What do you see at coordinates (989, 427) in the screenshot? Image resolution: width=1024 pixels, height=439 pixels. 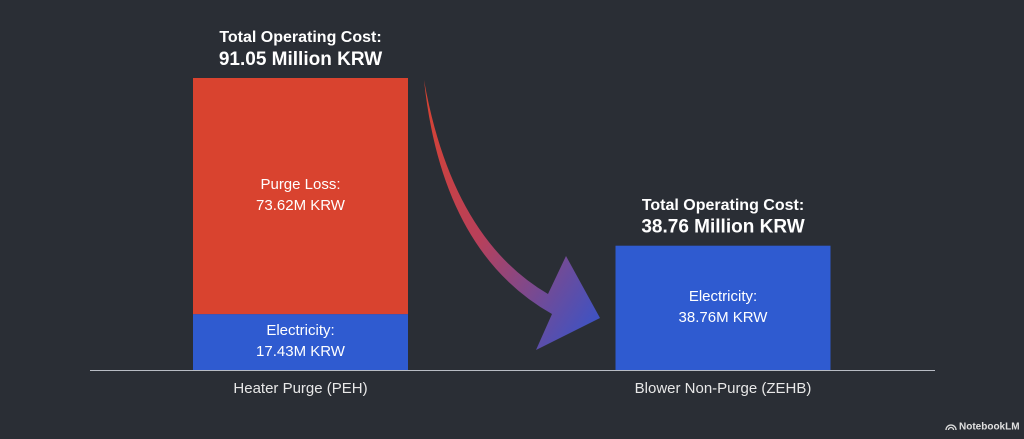 I see `watermark: NotebookLM` at bounding box center [989, 427].